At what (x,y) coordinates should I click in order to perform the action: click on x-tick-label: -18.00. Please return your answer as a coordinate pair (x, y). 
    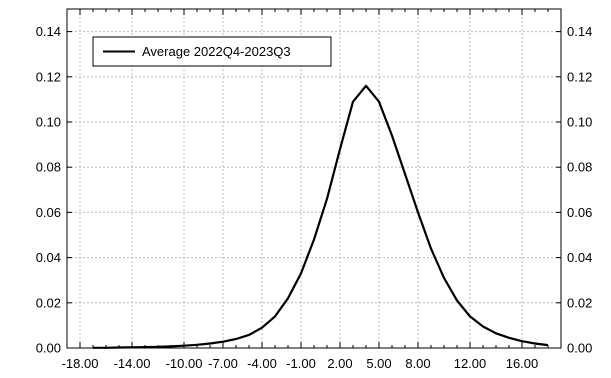
    Looking at the image, I should click on (80, 363).